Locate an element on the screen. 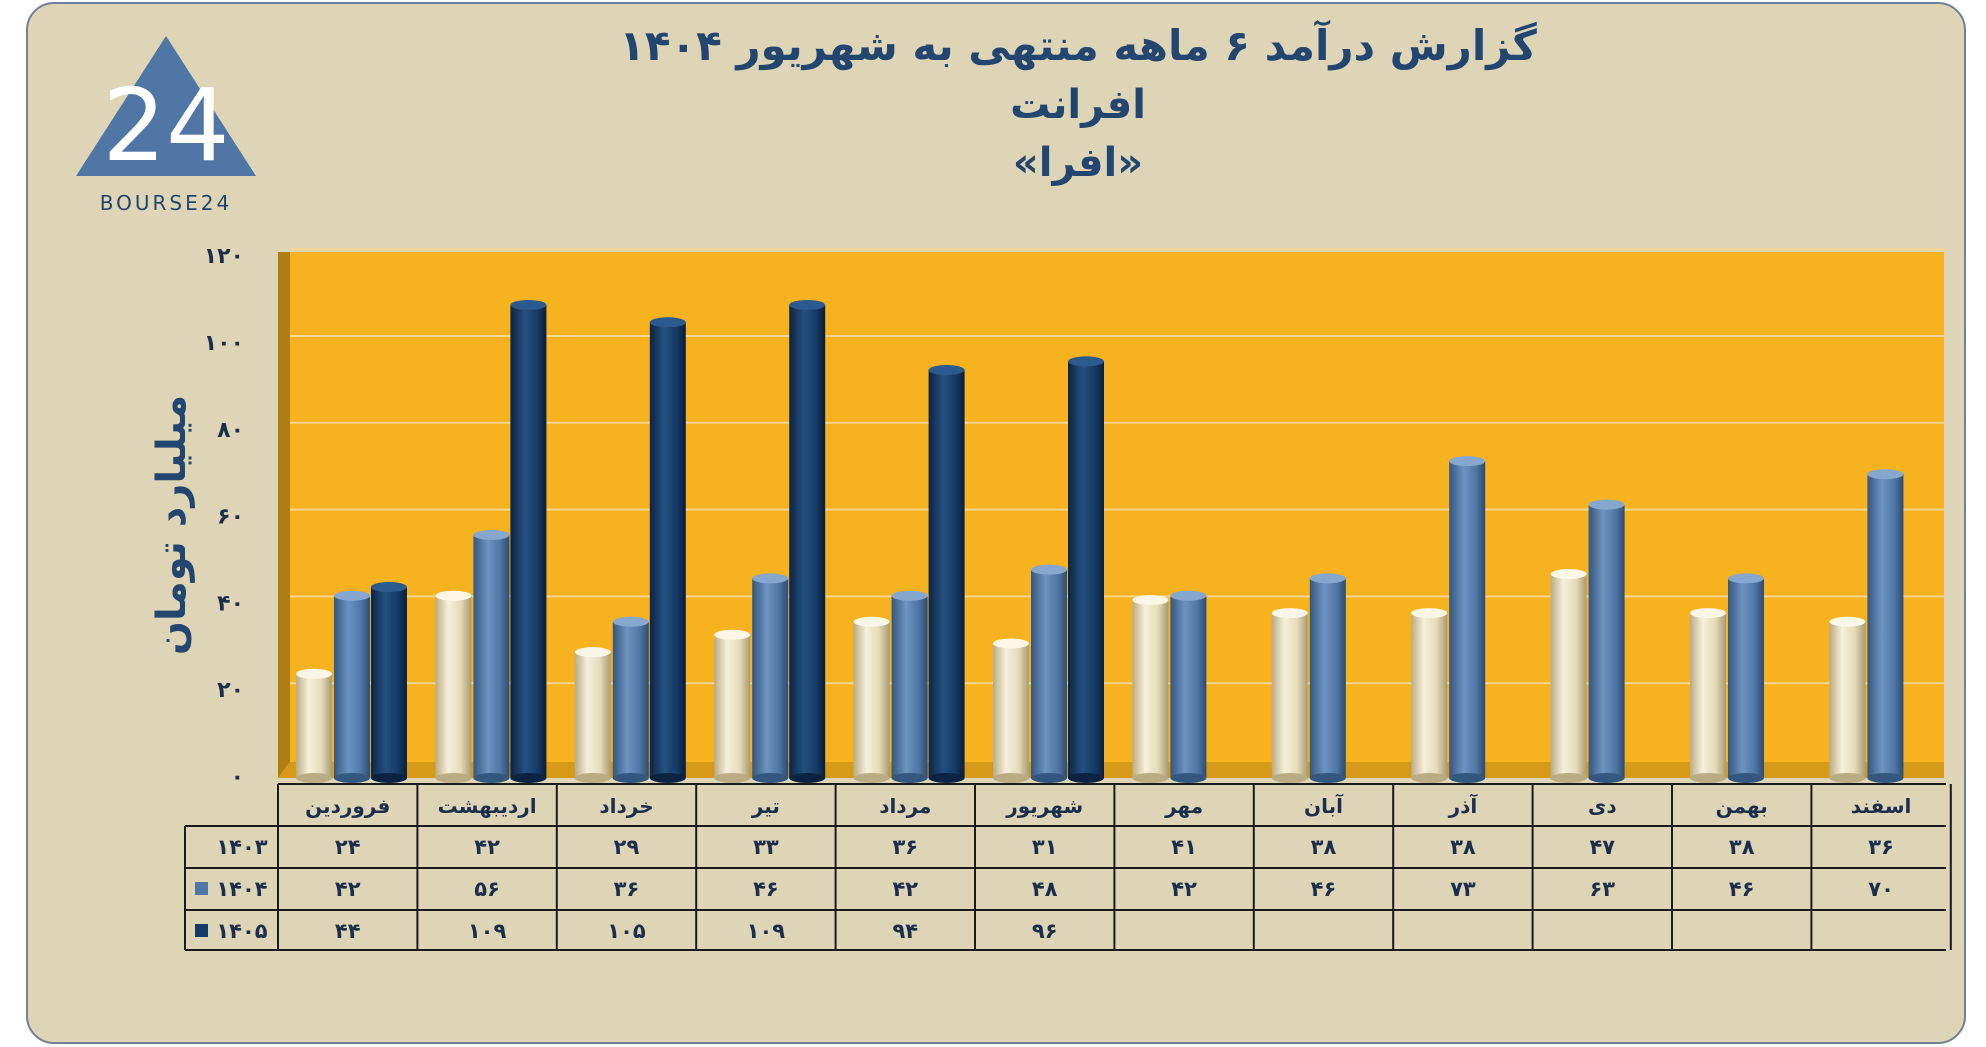  y-axis-ticks: ۰ ۲۰ ۴۰ ۶۰ ۸۰ ۱۰۰ ۱۲۰ is located at coordinates (224, 517).